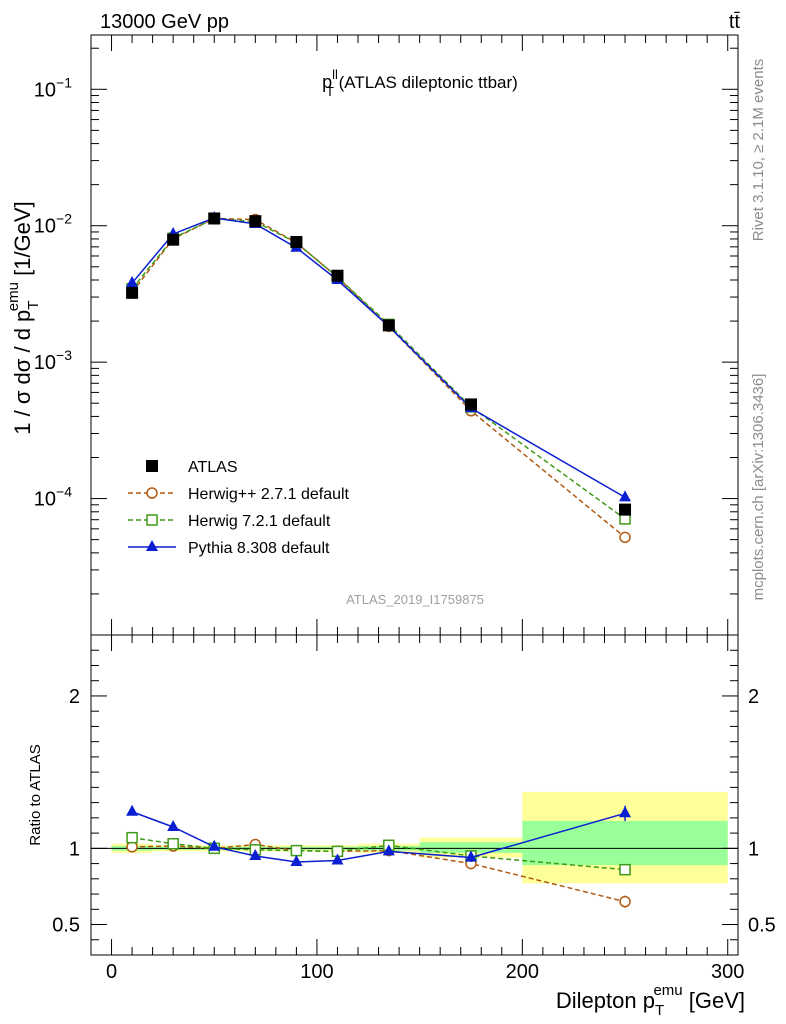 This screenshot has height=1024, width=786. I want to click on plot-title: pll T (ATLAS dileptonic ttbar), so click(420, 83).